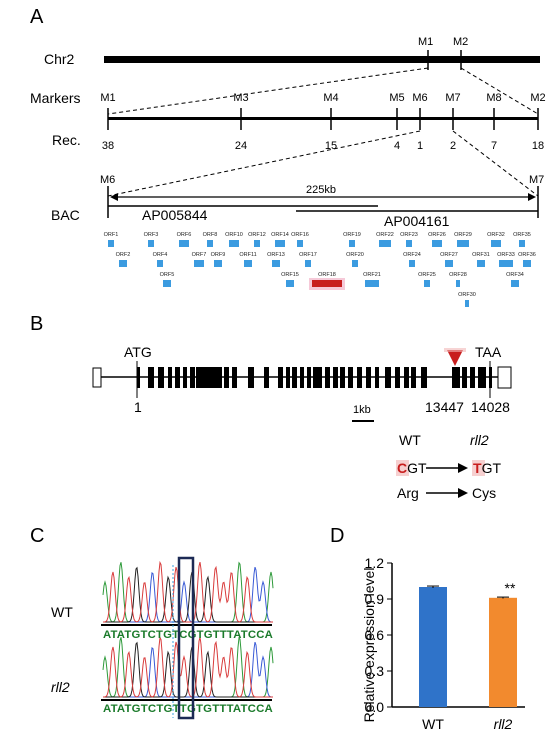 This screenshot has height=739, width=550. What do you see at coordinates (66, 140) in the screenshot?
I see `rec-label: Rec.` at bounding box center [66, 140].